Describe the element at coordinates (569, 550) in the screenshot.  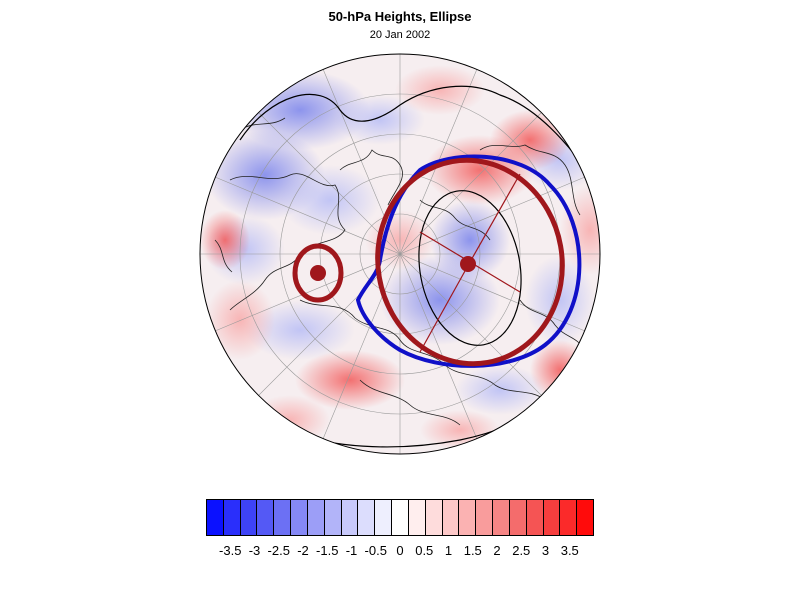
I see `colorbar-tick-label: 3.5` at that location.